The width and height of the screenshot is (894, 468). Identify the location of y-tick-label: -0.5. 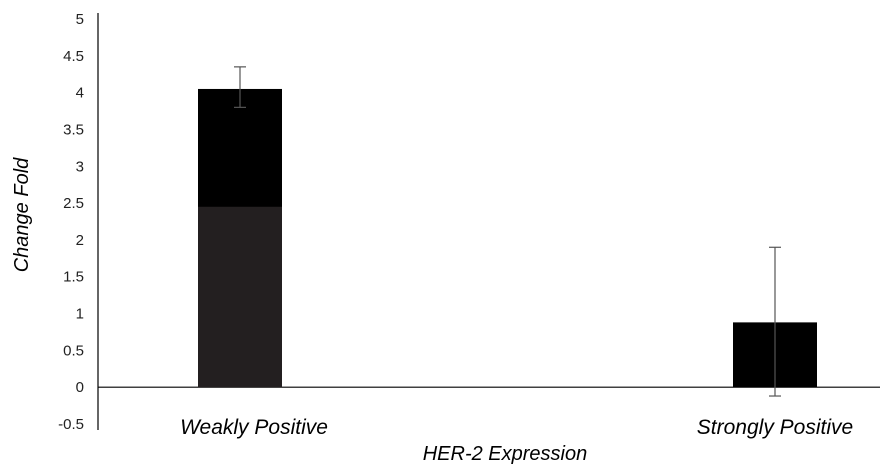
(71, 424).